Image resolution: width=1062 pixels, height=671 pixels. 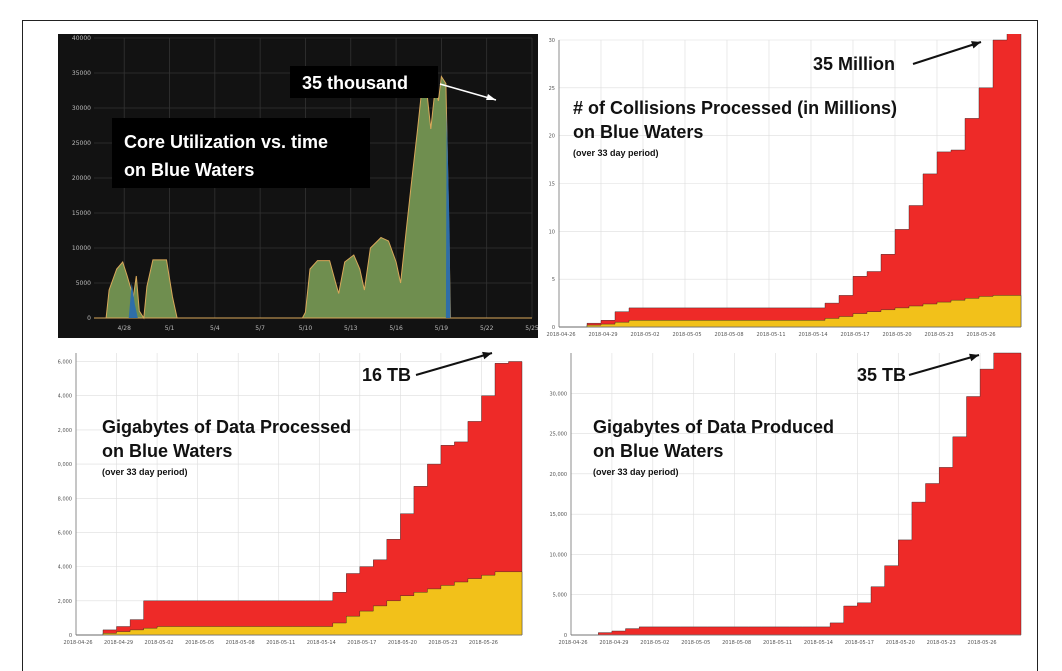 What do you see at coordinates (81, 213) in the screenshot?
I see `y-tick-label: 15000` at bounding box center [81, 213].